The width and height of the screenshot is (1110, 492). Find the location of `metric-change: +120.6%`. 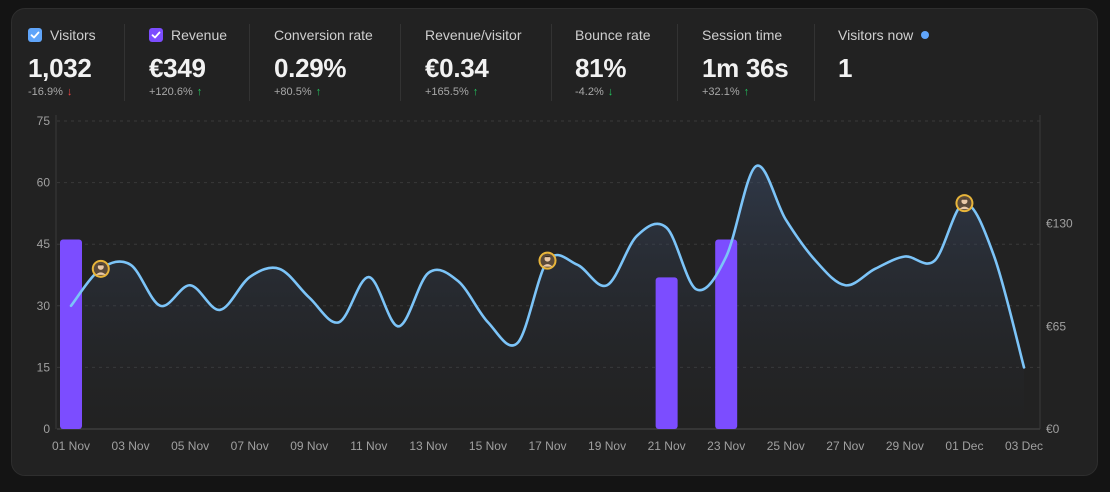

metric-change: +120.6% is located at coordinates (171, 92).